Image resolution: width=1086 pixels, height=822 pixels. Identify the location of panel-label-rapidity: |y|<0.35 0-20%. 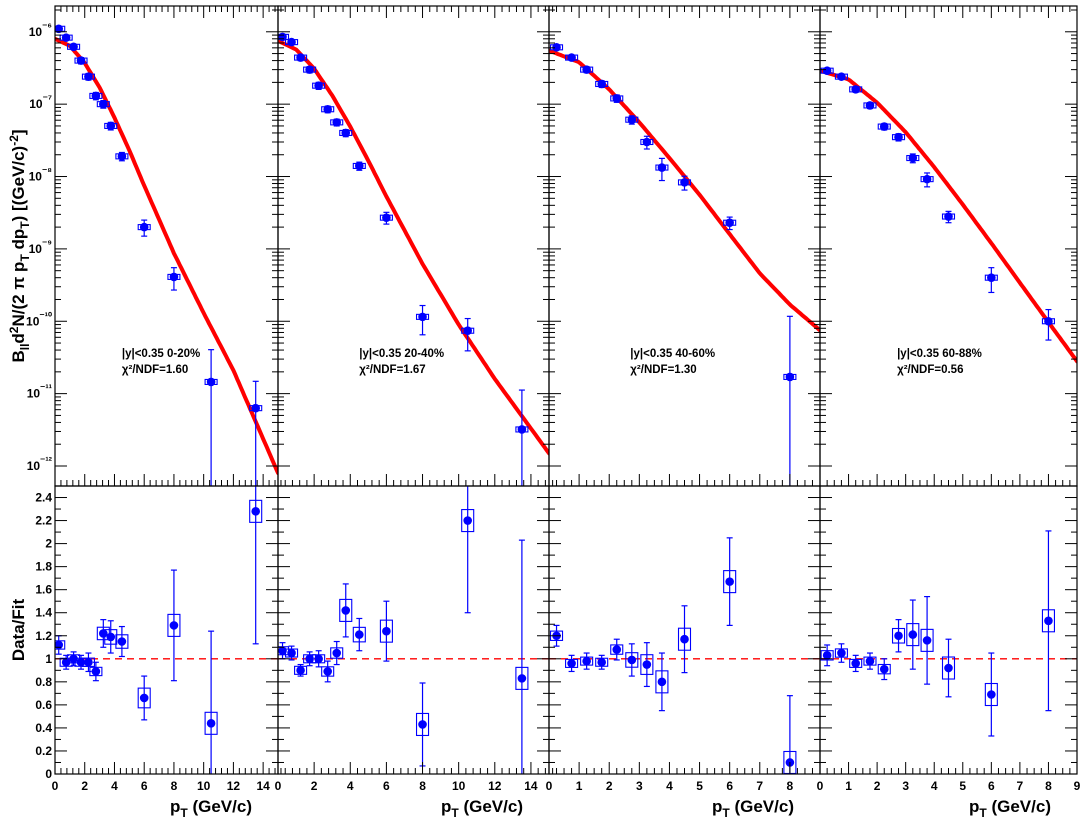
(161, 354).